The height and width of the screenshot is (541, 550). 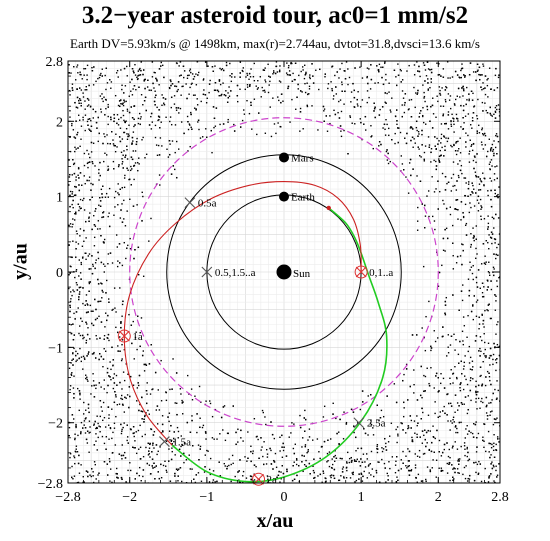 I want to click on x-tick-label: 0, so click(x=284, y=497).